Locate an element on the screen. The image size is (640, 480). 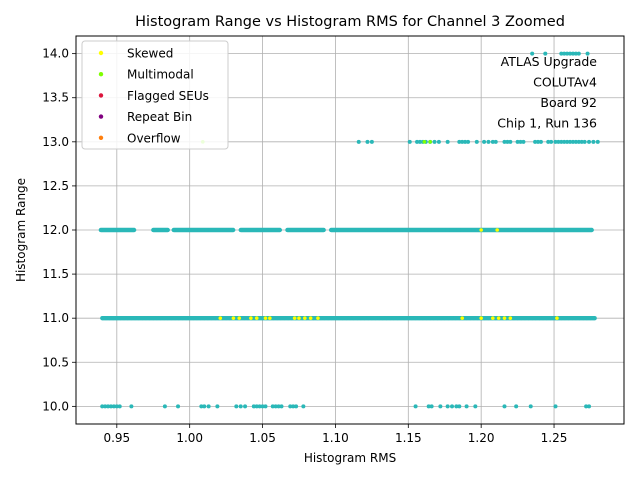
y-tick-label: 13.5 is located at coordinates (55, 98).